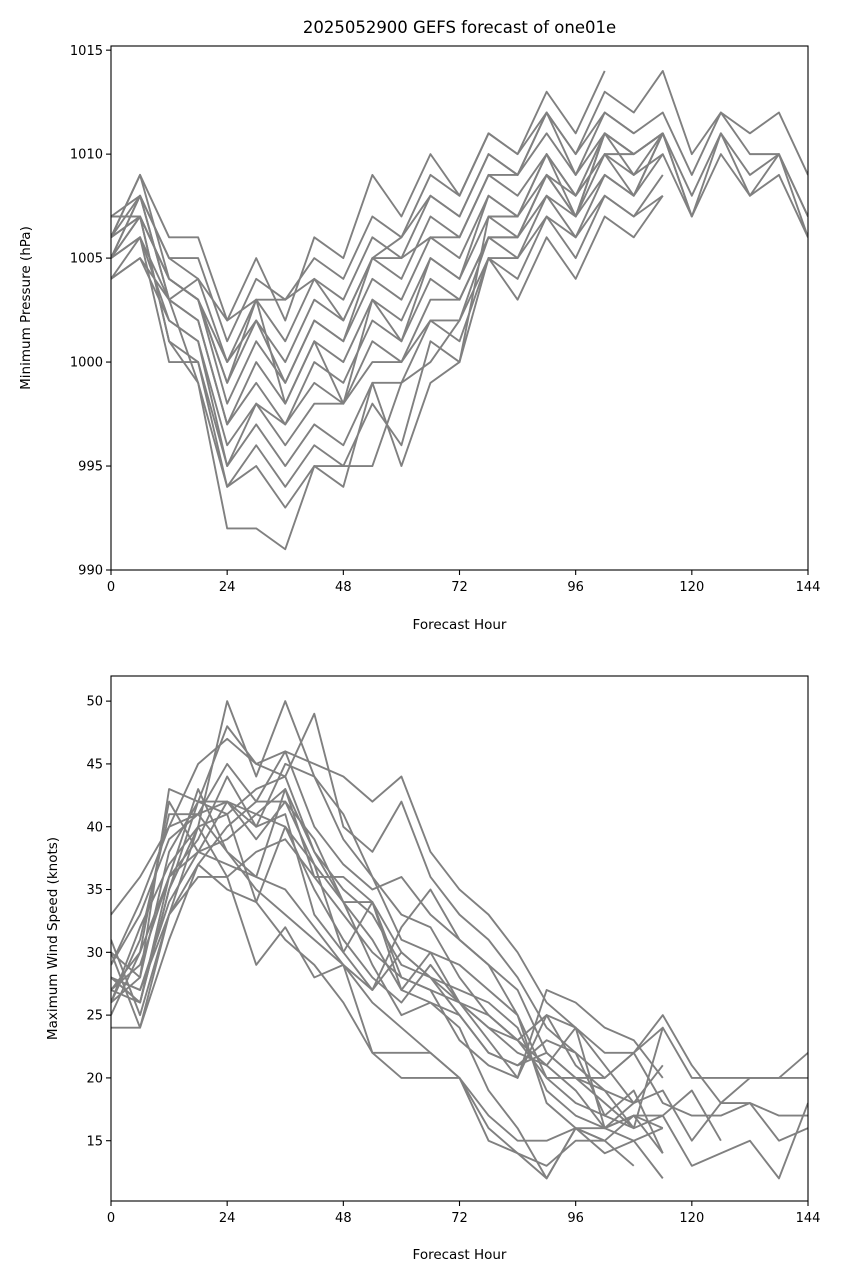 The height and width of the screenshot is (1279, 843). What do you see at coordinates (459, 1218) in the screenshot?
I see `chart-1-x-tick-label: 72` at bounding box center [459, 1218].